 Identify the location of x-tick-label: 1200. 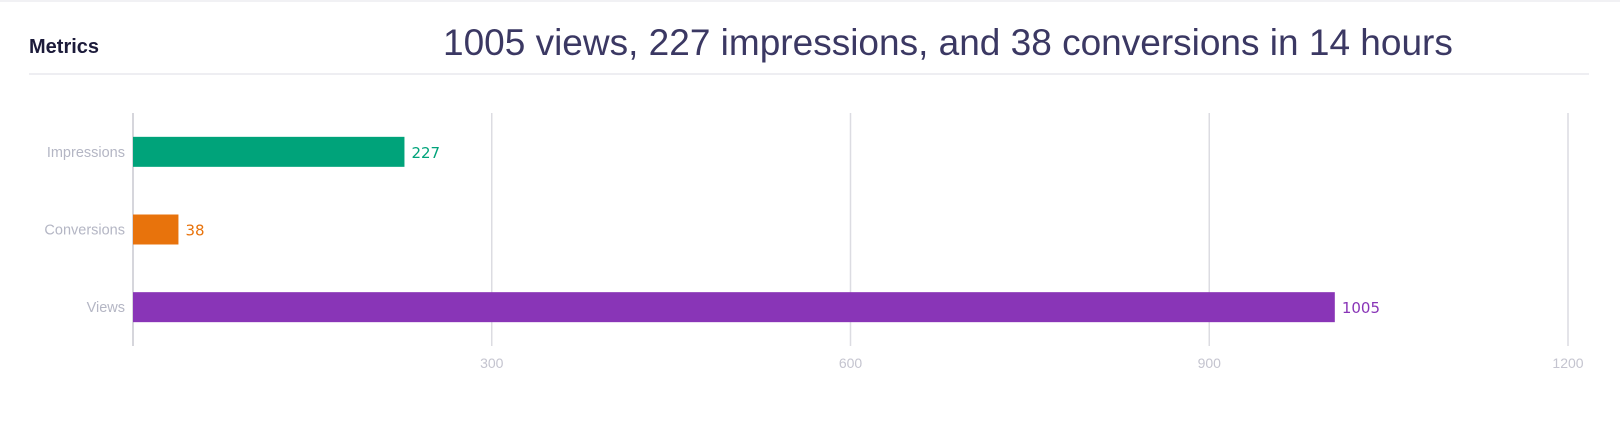
(1567, 363).